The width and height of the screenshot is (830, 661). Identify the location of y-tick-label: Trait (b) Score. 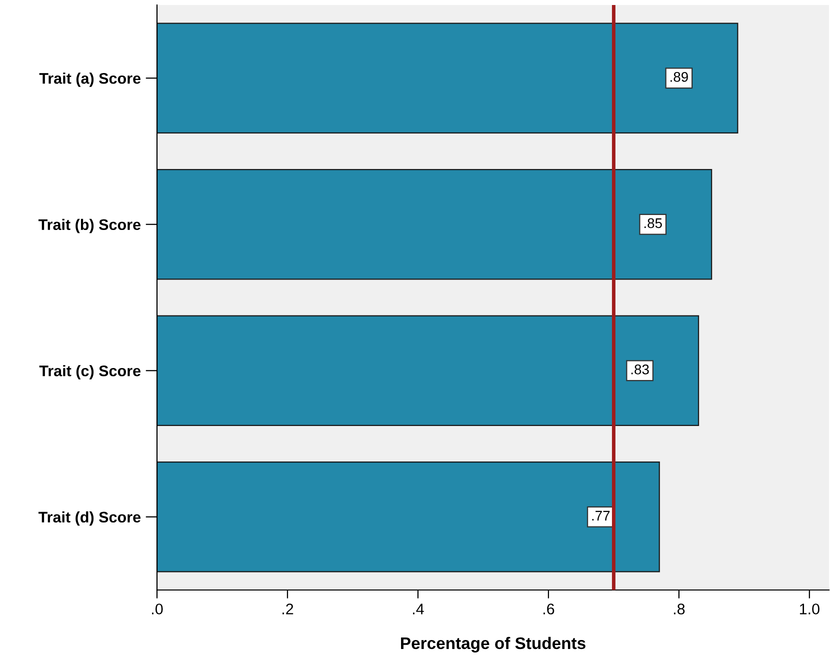
(89, 226).